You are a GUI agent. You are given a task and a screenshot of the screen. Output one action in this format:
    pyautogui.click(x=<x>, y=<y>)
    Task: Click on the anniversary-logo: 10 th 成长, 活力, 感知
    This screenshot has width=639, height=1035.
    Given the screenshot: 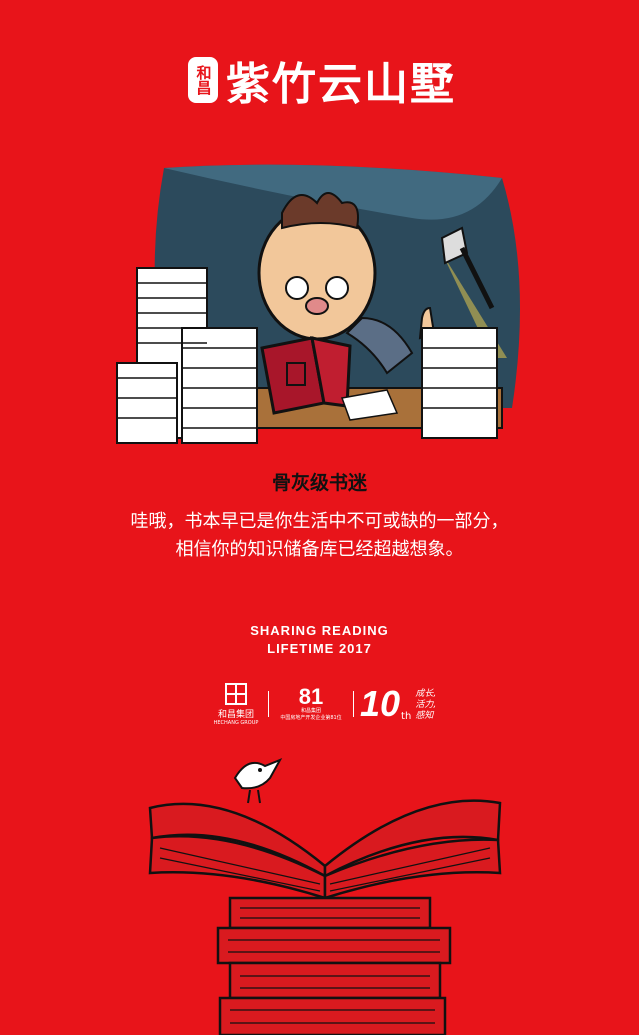 What is the action you would take?
    pyautogui.click(x=398, y=703)
    